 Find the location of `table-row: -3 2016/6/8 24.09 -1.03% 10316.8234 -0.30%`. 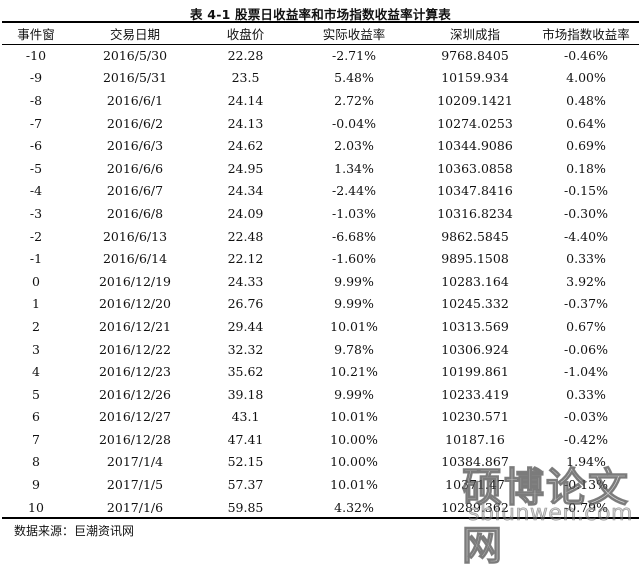

table-row: -3 2016/6/8 24.09 -1.03% 10316.8234 -0.30% is located at coordinates (320, 213).